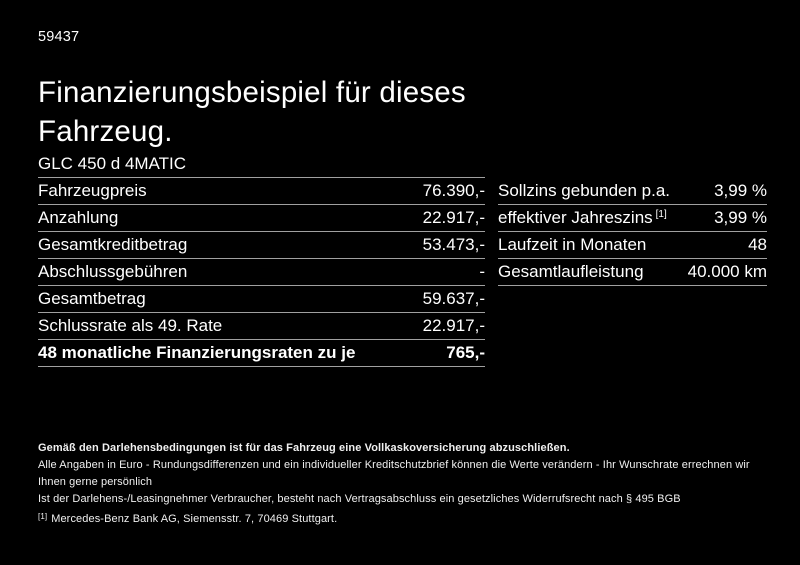 This screenshot has width=800, height=565. Describe the element at coordinates (261, 245) in the screenshot. I see `table-row: Gesamtkreditbetrag 53.473,-` at that location.